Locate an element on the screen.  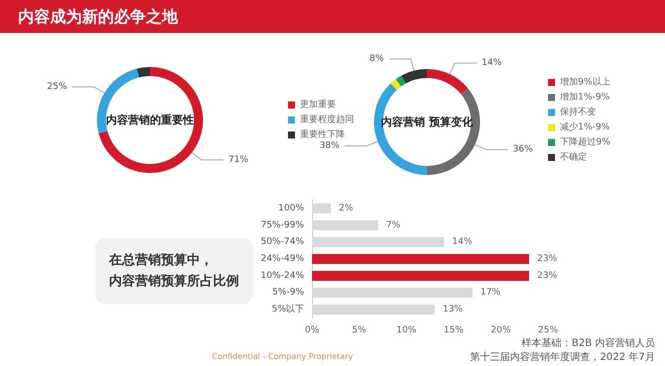
data-label: 17% is located at coordinates (490, 293).